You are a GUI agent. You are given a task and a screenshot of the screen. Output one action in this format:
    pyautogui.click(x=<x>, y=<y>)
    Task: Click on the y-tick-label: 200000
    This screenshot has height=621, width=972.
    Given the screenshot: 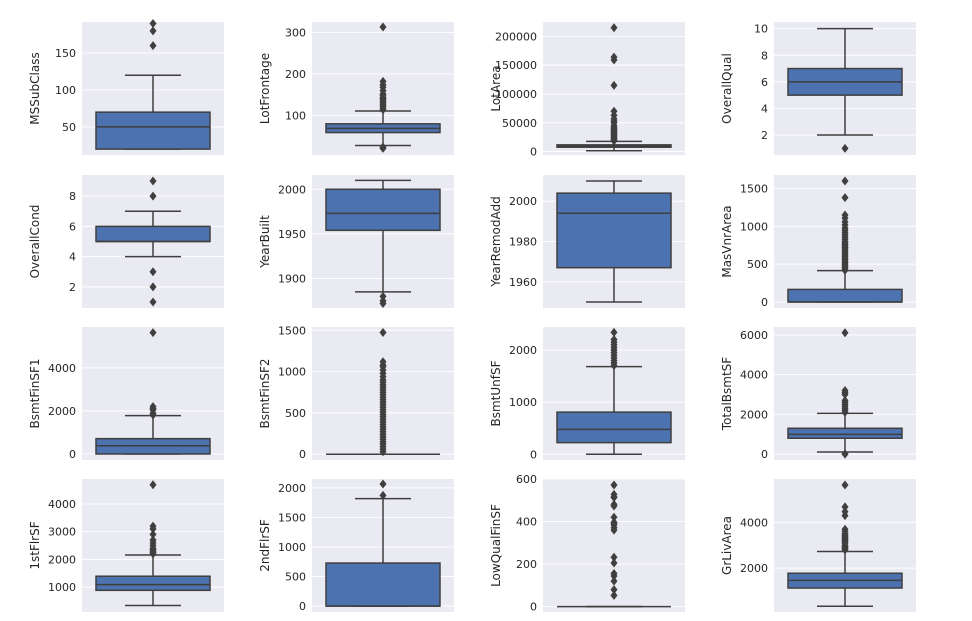 What is the action you would take?
    pyautogui.click(x=516, y=36)
    